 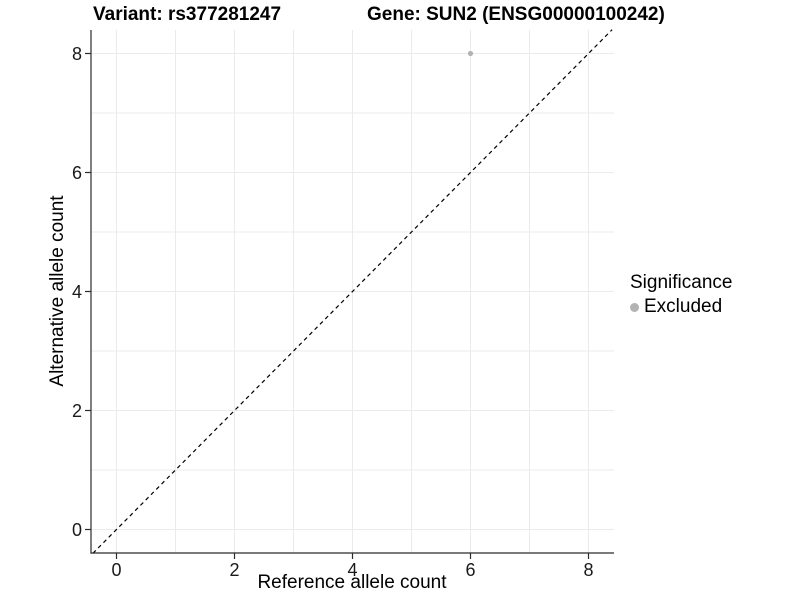 I want to click on y-tick-label: 4, so click(x=77, y=292).